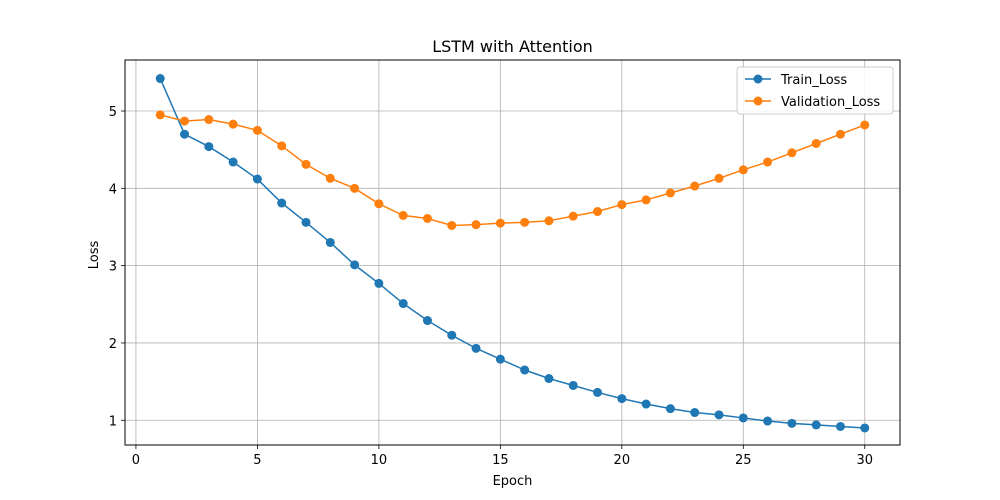  Describe the element at coordinates (113, 267) in the screenshot. I see `y-tick-label: 3` at that location.